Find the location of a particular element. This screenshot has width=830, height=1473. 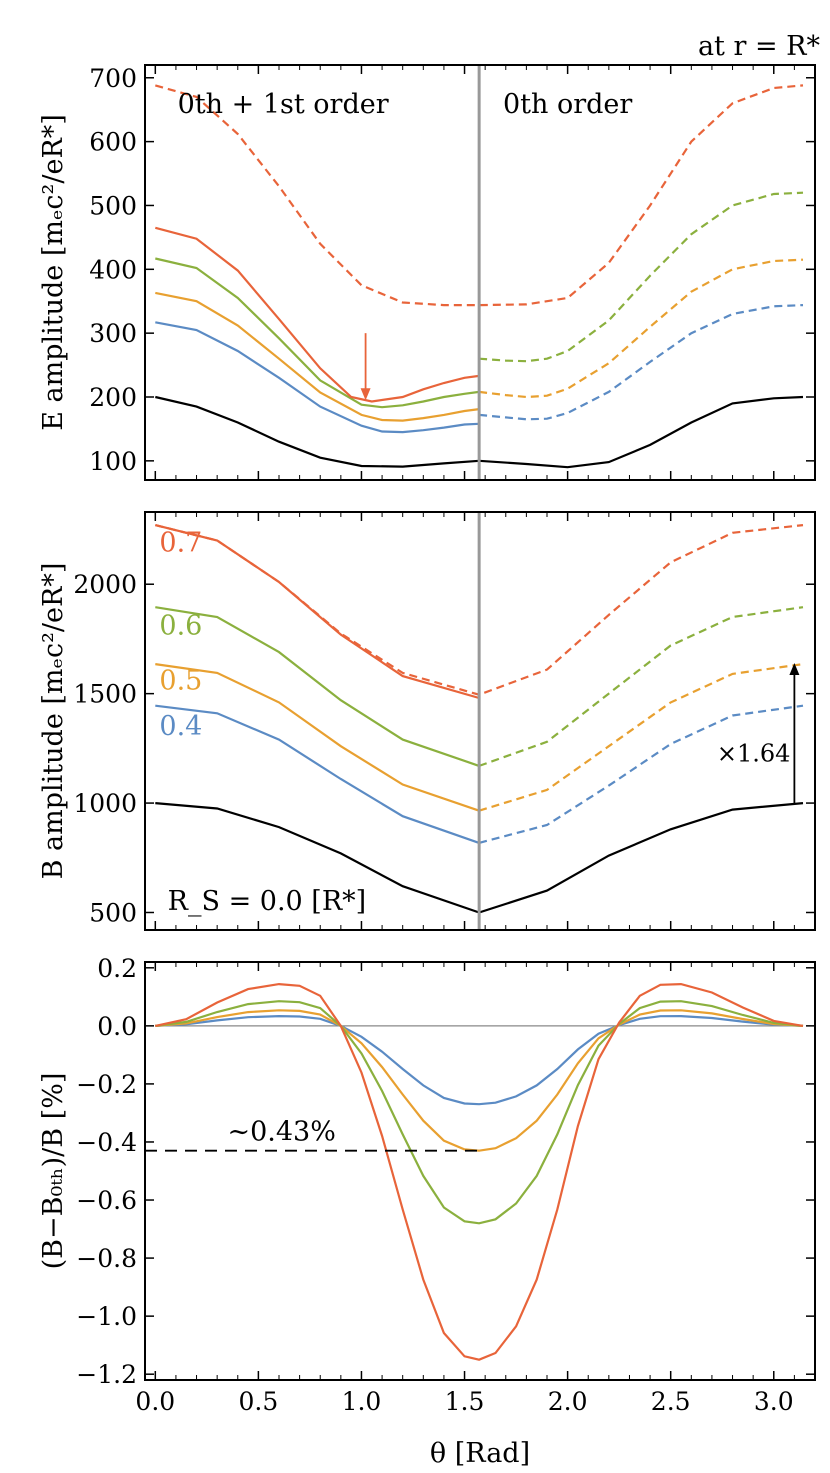

panel-e-y-axis-label: E amplitude [mₑc²/eR*] is located at coordinates (53, 272).